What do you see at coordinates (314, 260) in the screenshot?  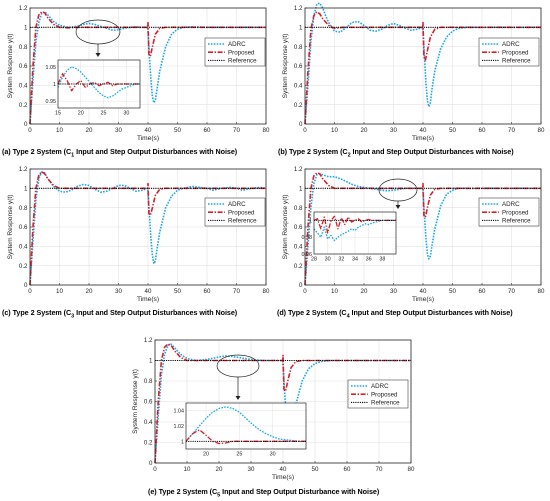 I see `inset-x-tick-label: 28` at bounding box center [314, 260].